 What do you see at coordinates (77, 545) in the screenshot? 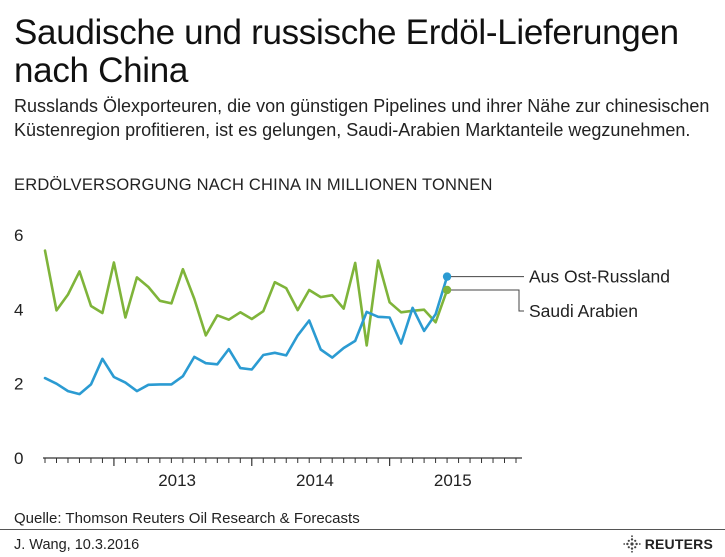
I see `byline: J. Wang, 10.3.2016` at bounding box center [77, 545].